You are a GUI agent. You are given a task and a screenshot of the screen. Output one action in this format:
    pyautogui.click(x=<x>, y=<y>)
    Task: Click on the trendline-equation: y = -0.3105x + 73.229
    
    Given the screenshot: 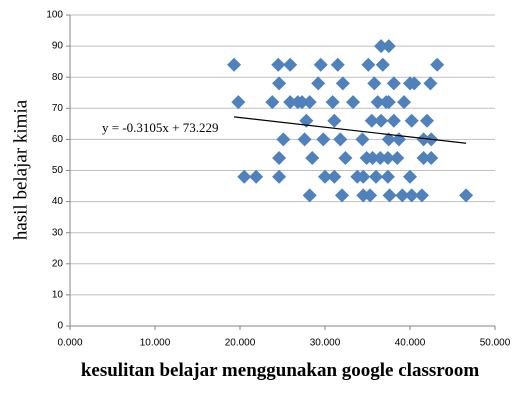 What is the action you would take?
    pyautogui.click(x=160, y=127)
    